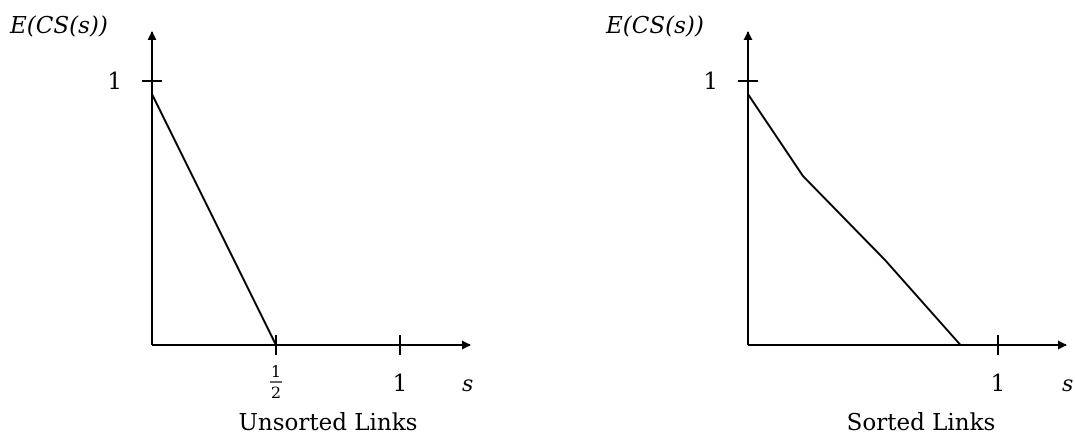 Image resolution: width=1075 pixels, height=437 pixels. Describe the element at coordinates (276, 392) in the screenshot. I see `x-tick-label-denominator: 2` at that location.